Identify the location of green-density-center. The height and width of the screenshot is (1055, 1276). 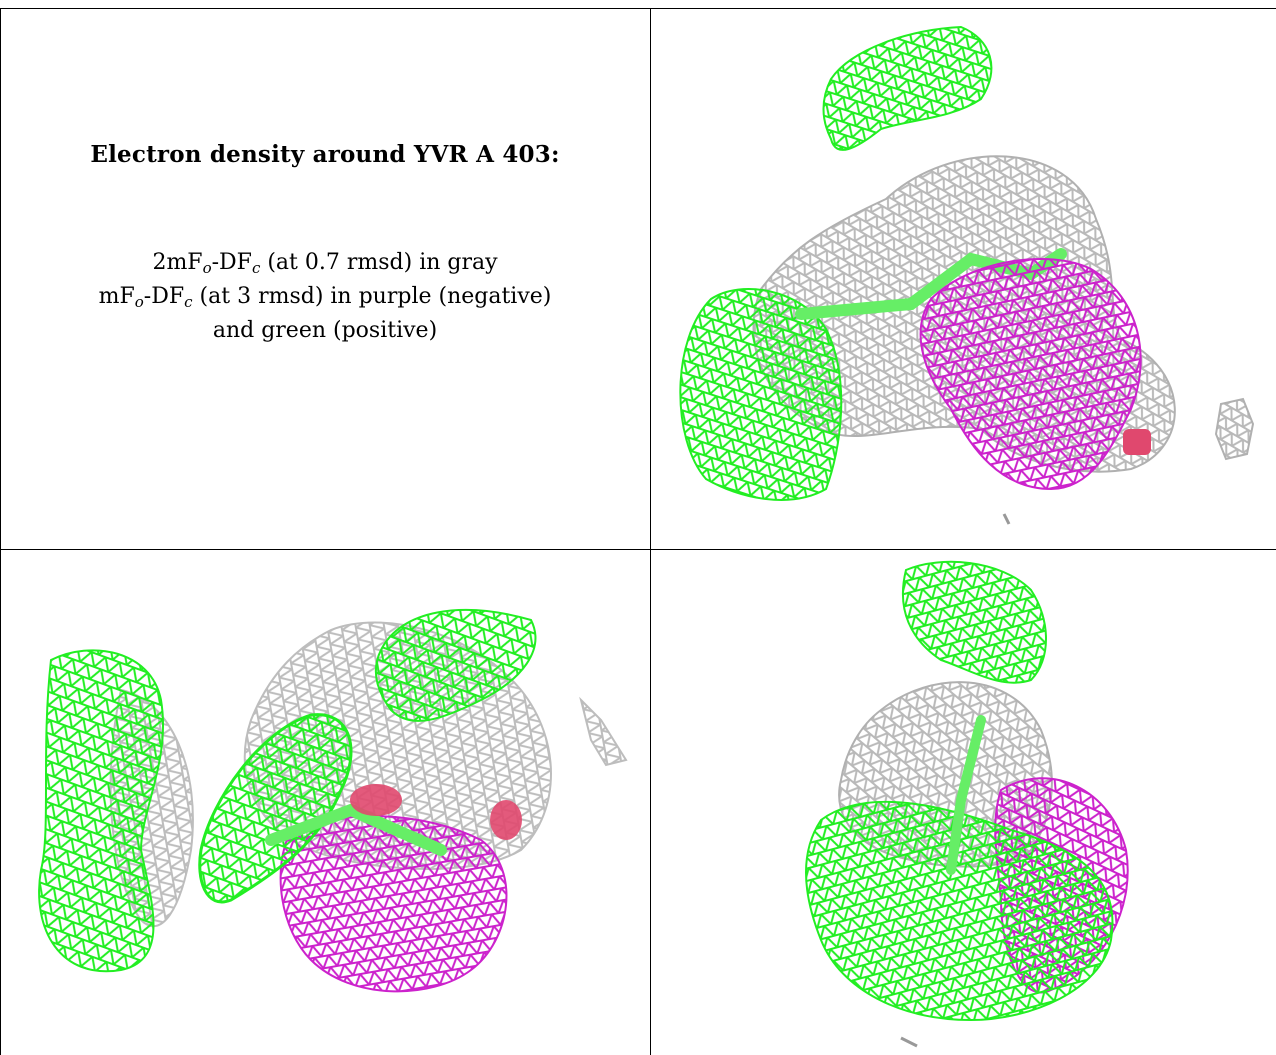
(275, 808).